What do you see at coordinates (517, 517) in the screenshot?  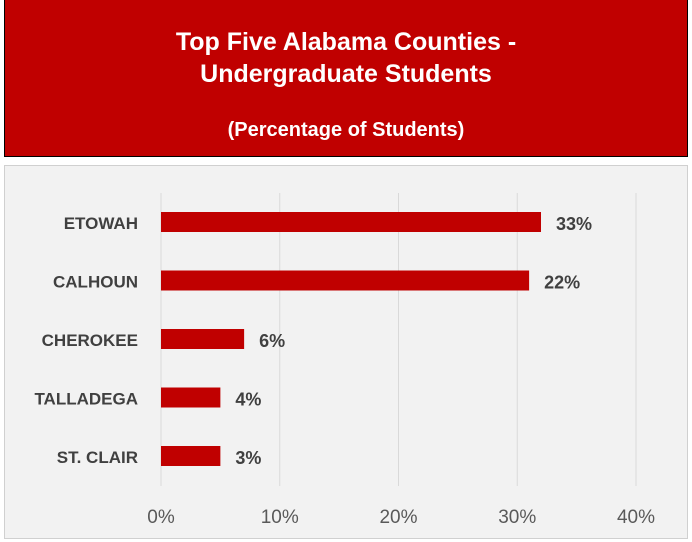 I see `x-tick-label: 30%` at bounding box center [517, 517].